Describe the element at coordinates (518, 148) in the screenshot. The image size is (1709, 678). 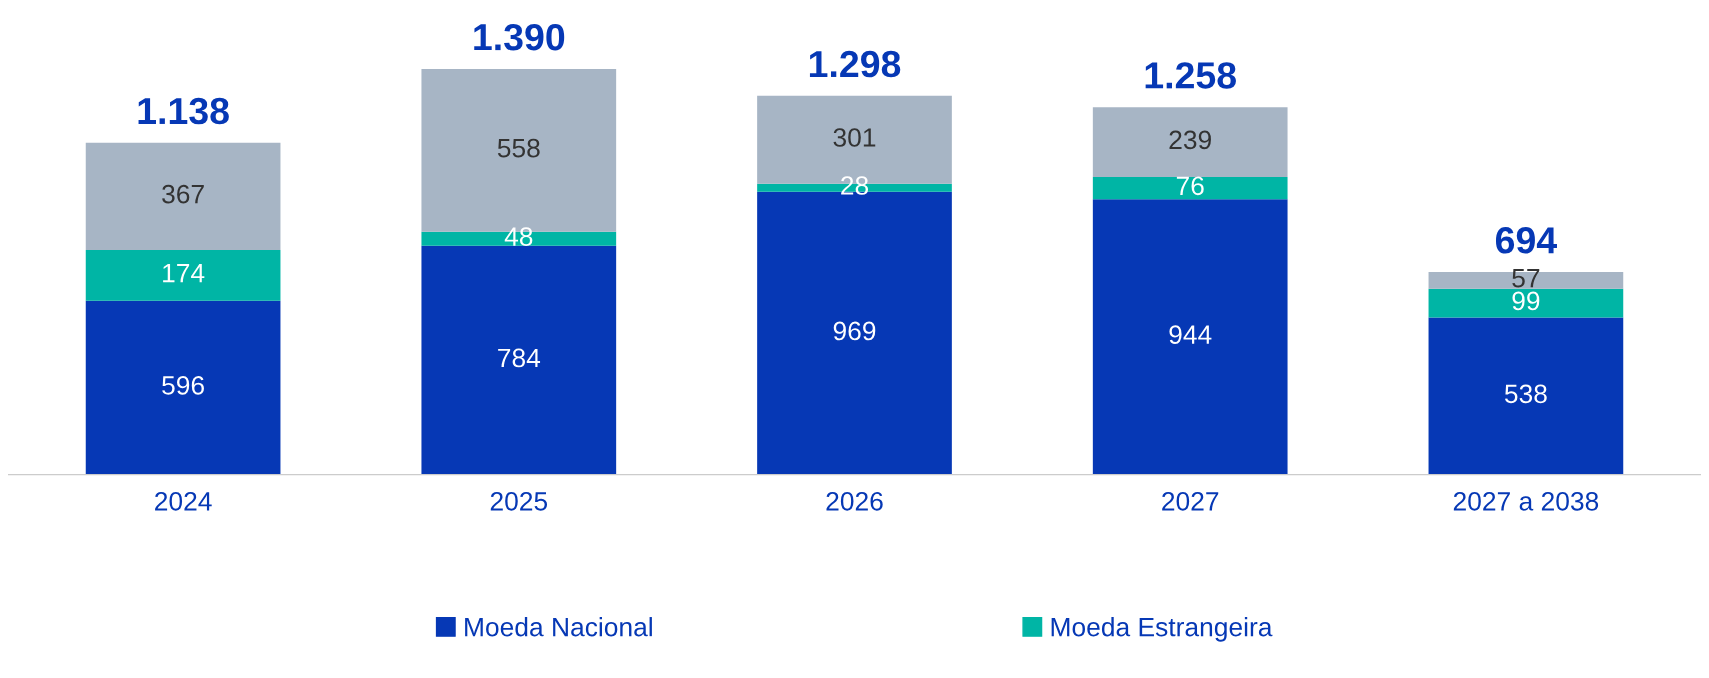
I see `data-label: 558` at that location.